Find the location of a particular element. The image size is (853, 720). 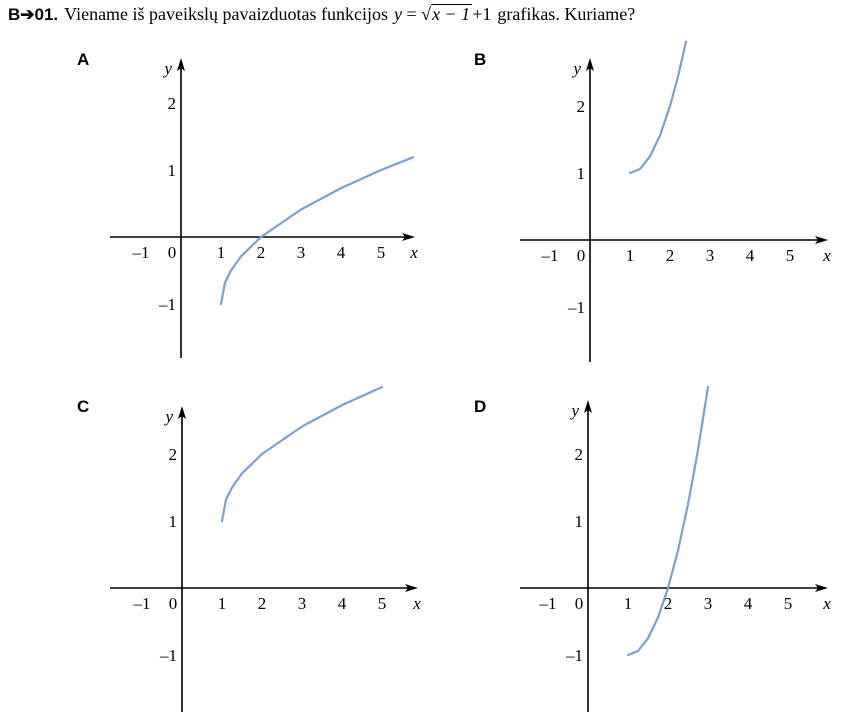

formula-eq: = is located at coordinates (411, 14).